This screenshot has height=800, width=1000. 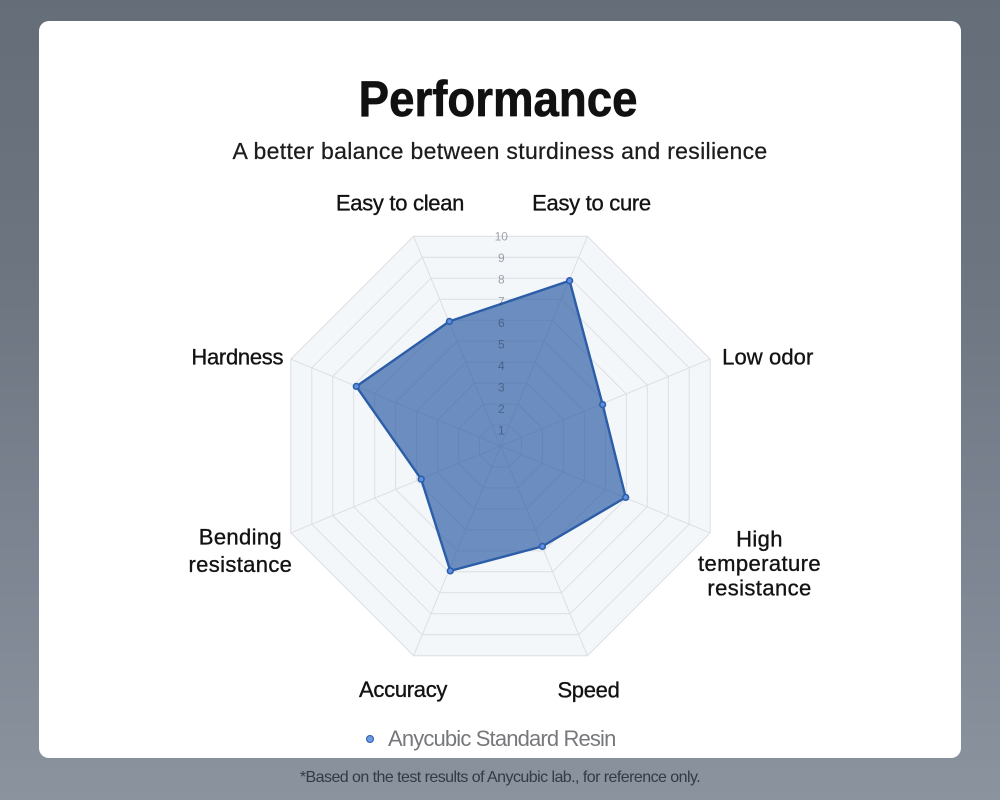 What do you see at coordinates (501, 388) in the screenshot?
I see `svg-text: 3` at bounding box center [501, 388].